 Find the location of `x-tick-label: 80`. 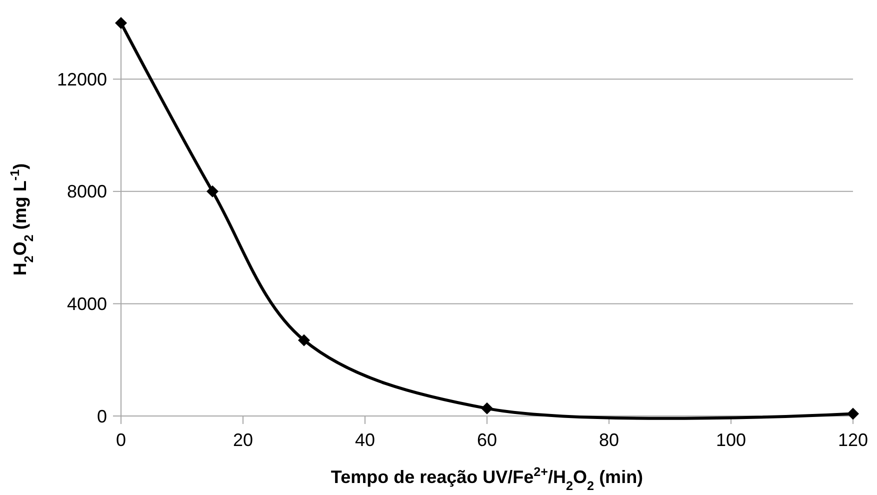

x-tick-label: 80 is located at coordinates (609, 440).